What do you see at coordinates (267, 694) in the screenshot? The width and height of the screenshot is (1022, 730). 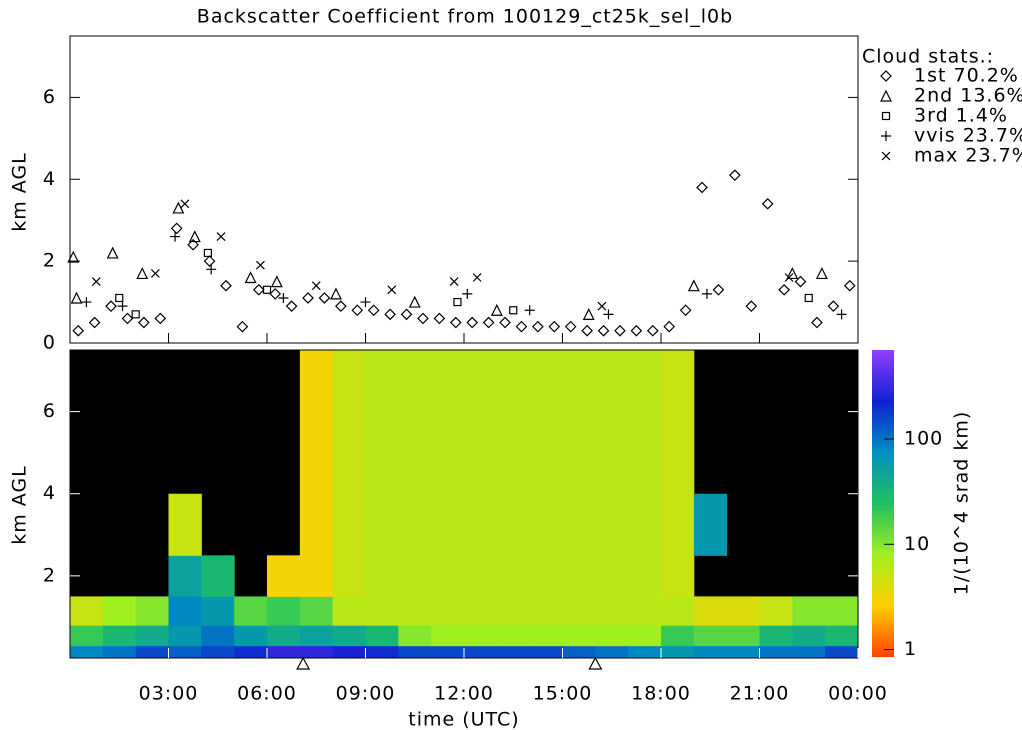 I see `x-tick-label: 06:00` at bounding box center [267, 694].